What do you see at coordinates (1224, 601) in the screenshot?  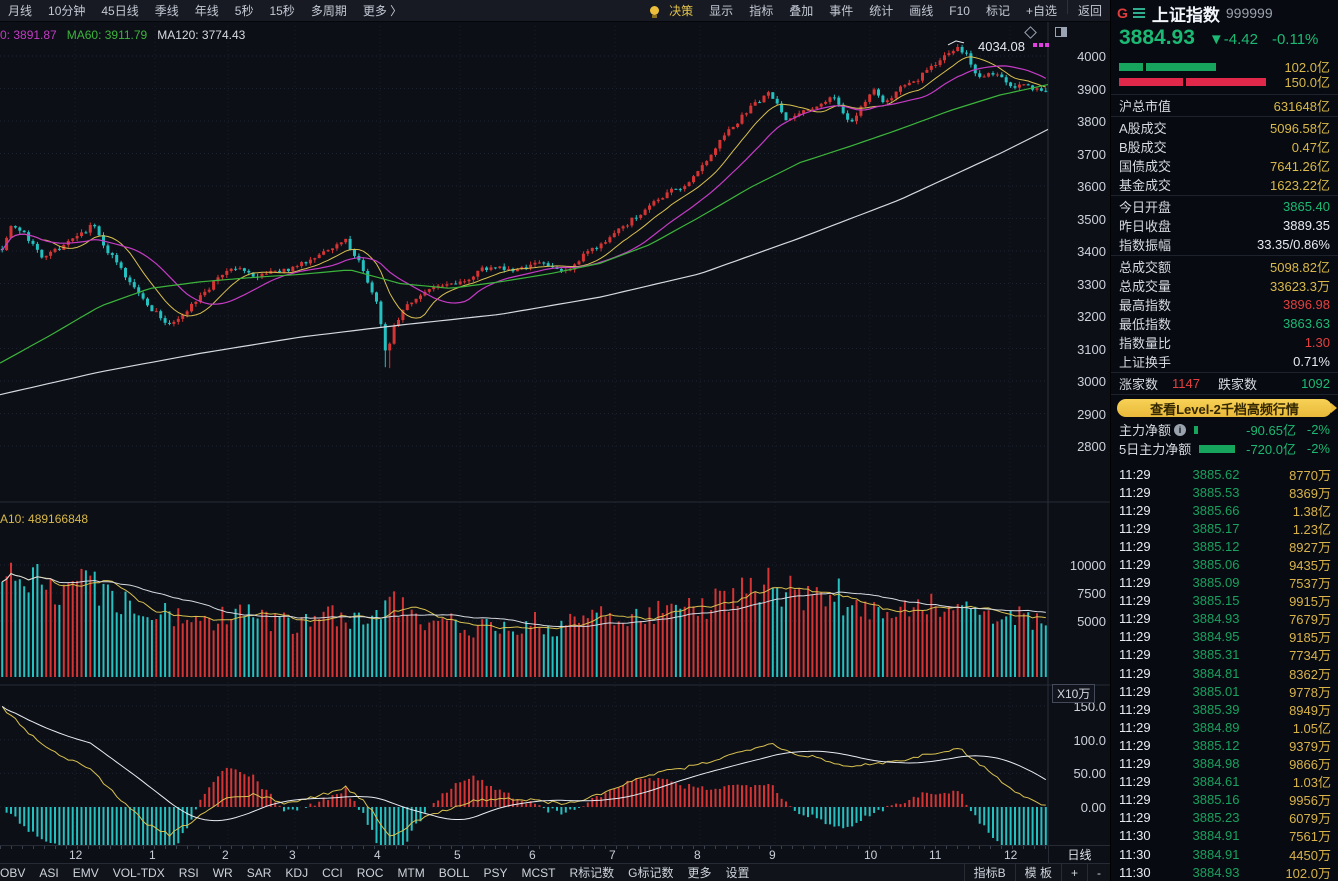 I see `tick-row: 11:29 3885.15 9915万` at bounding box center [1224, 601].